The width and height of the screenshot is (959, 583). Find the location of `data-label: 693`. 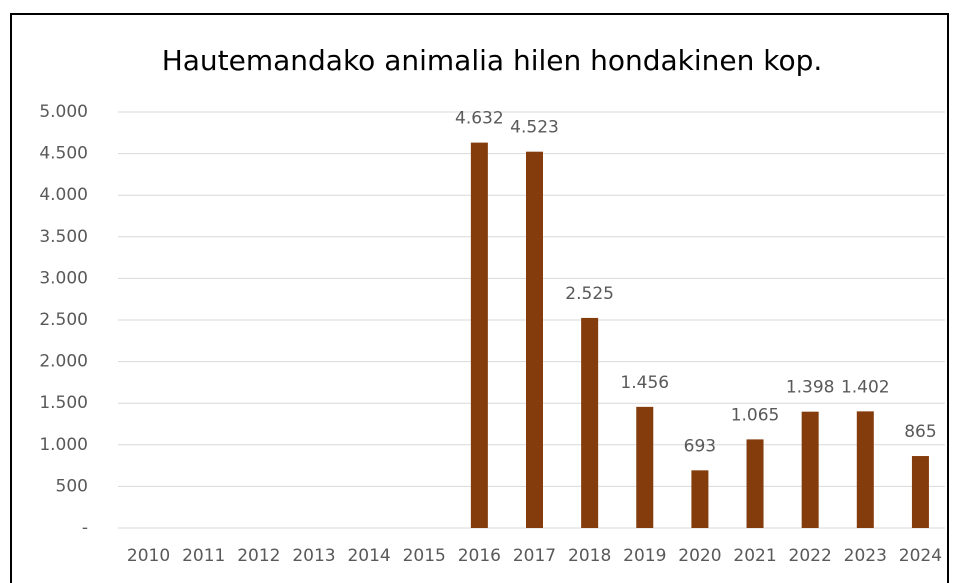

data-label: 693 is located at coordinates (700, 446).